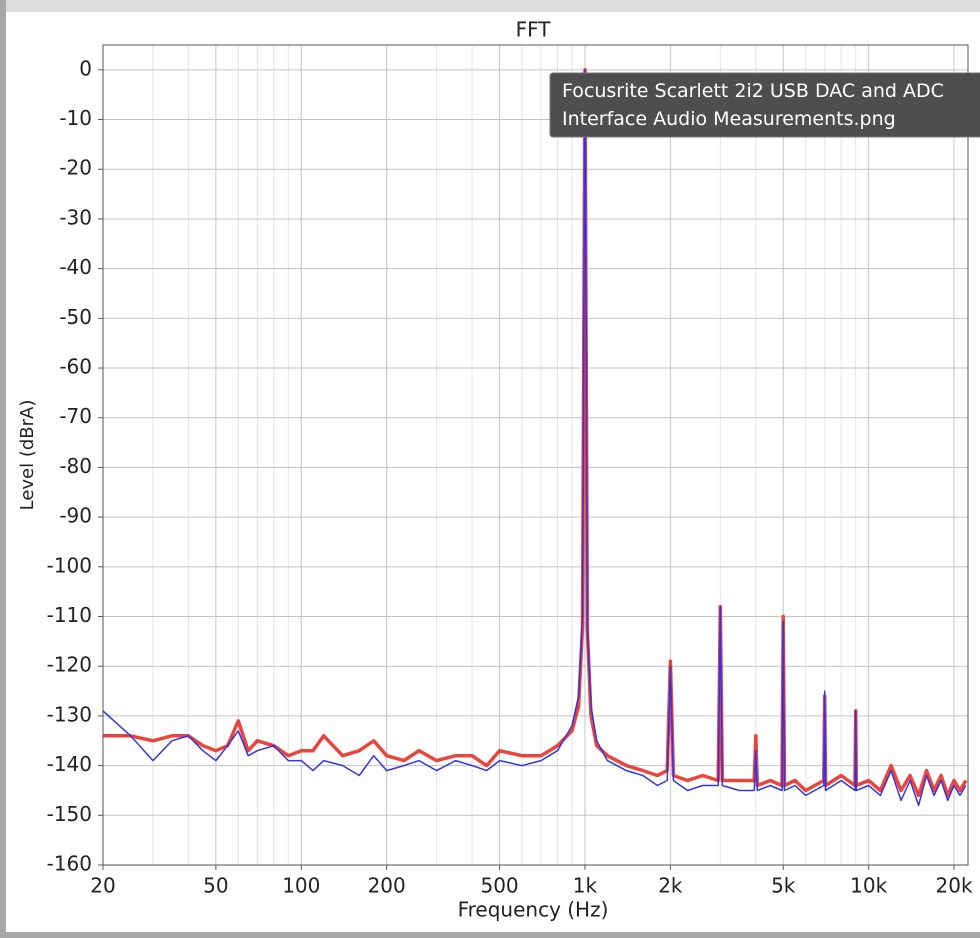  What do you see at coordinates (670, 886) in the screenshot?
I see `x-tick-label: 2k` at bounding box center [670, 886].